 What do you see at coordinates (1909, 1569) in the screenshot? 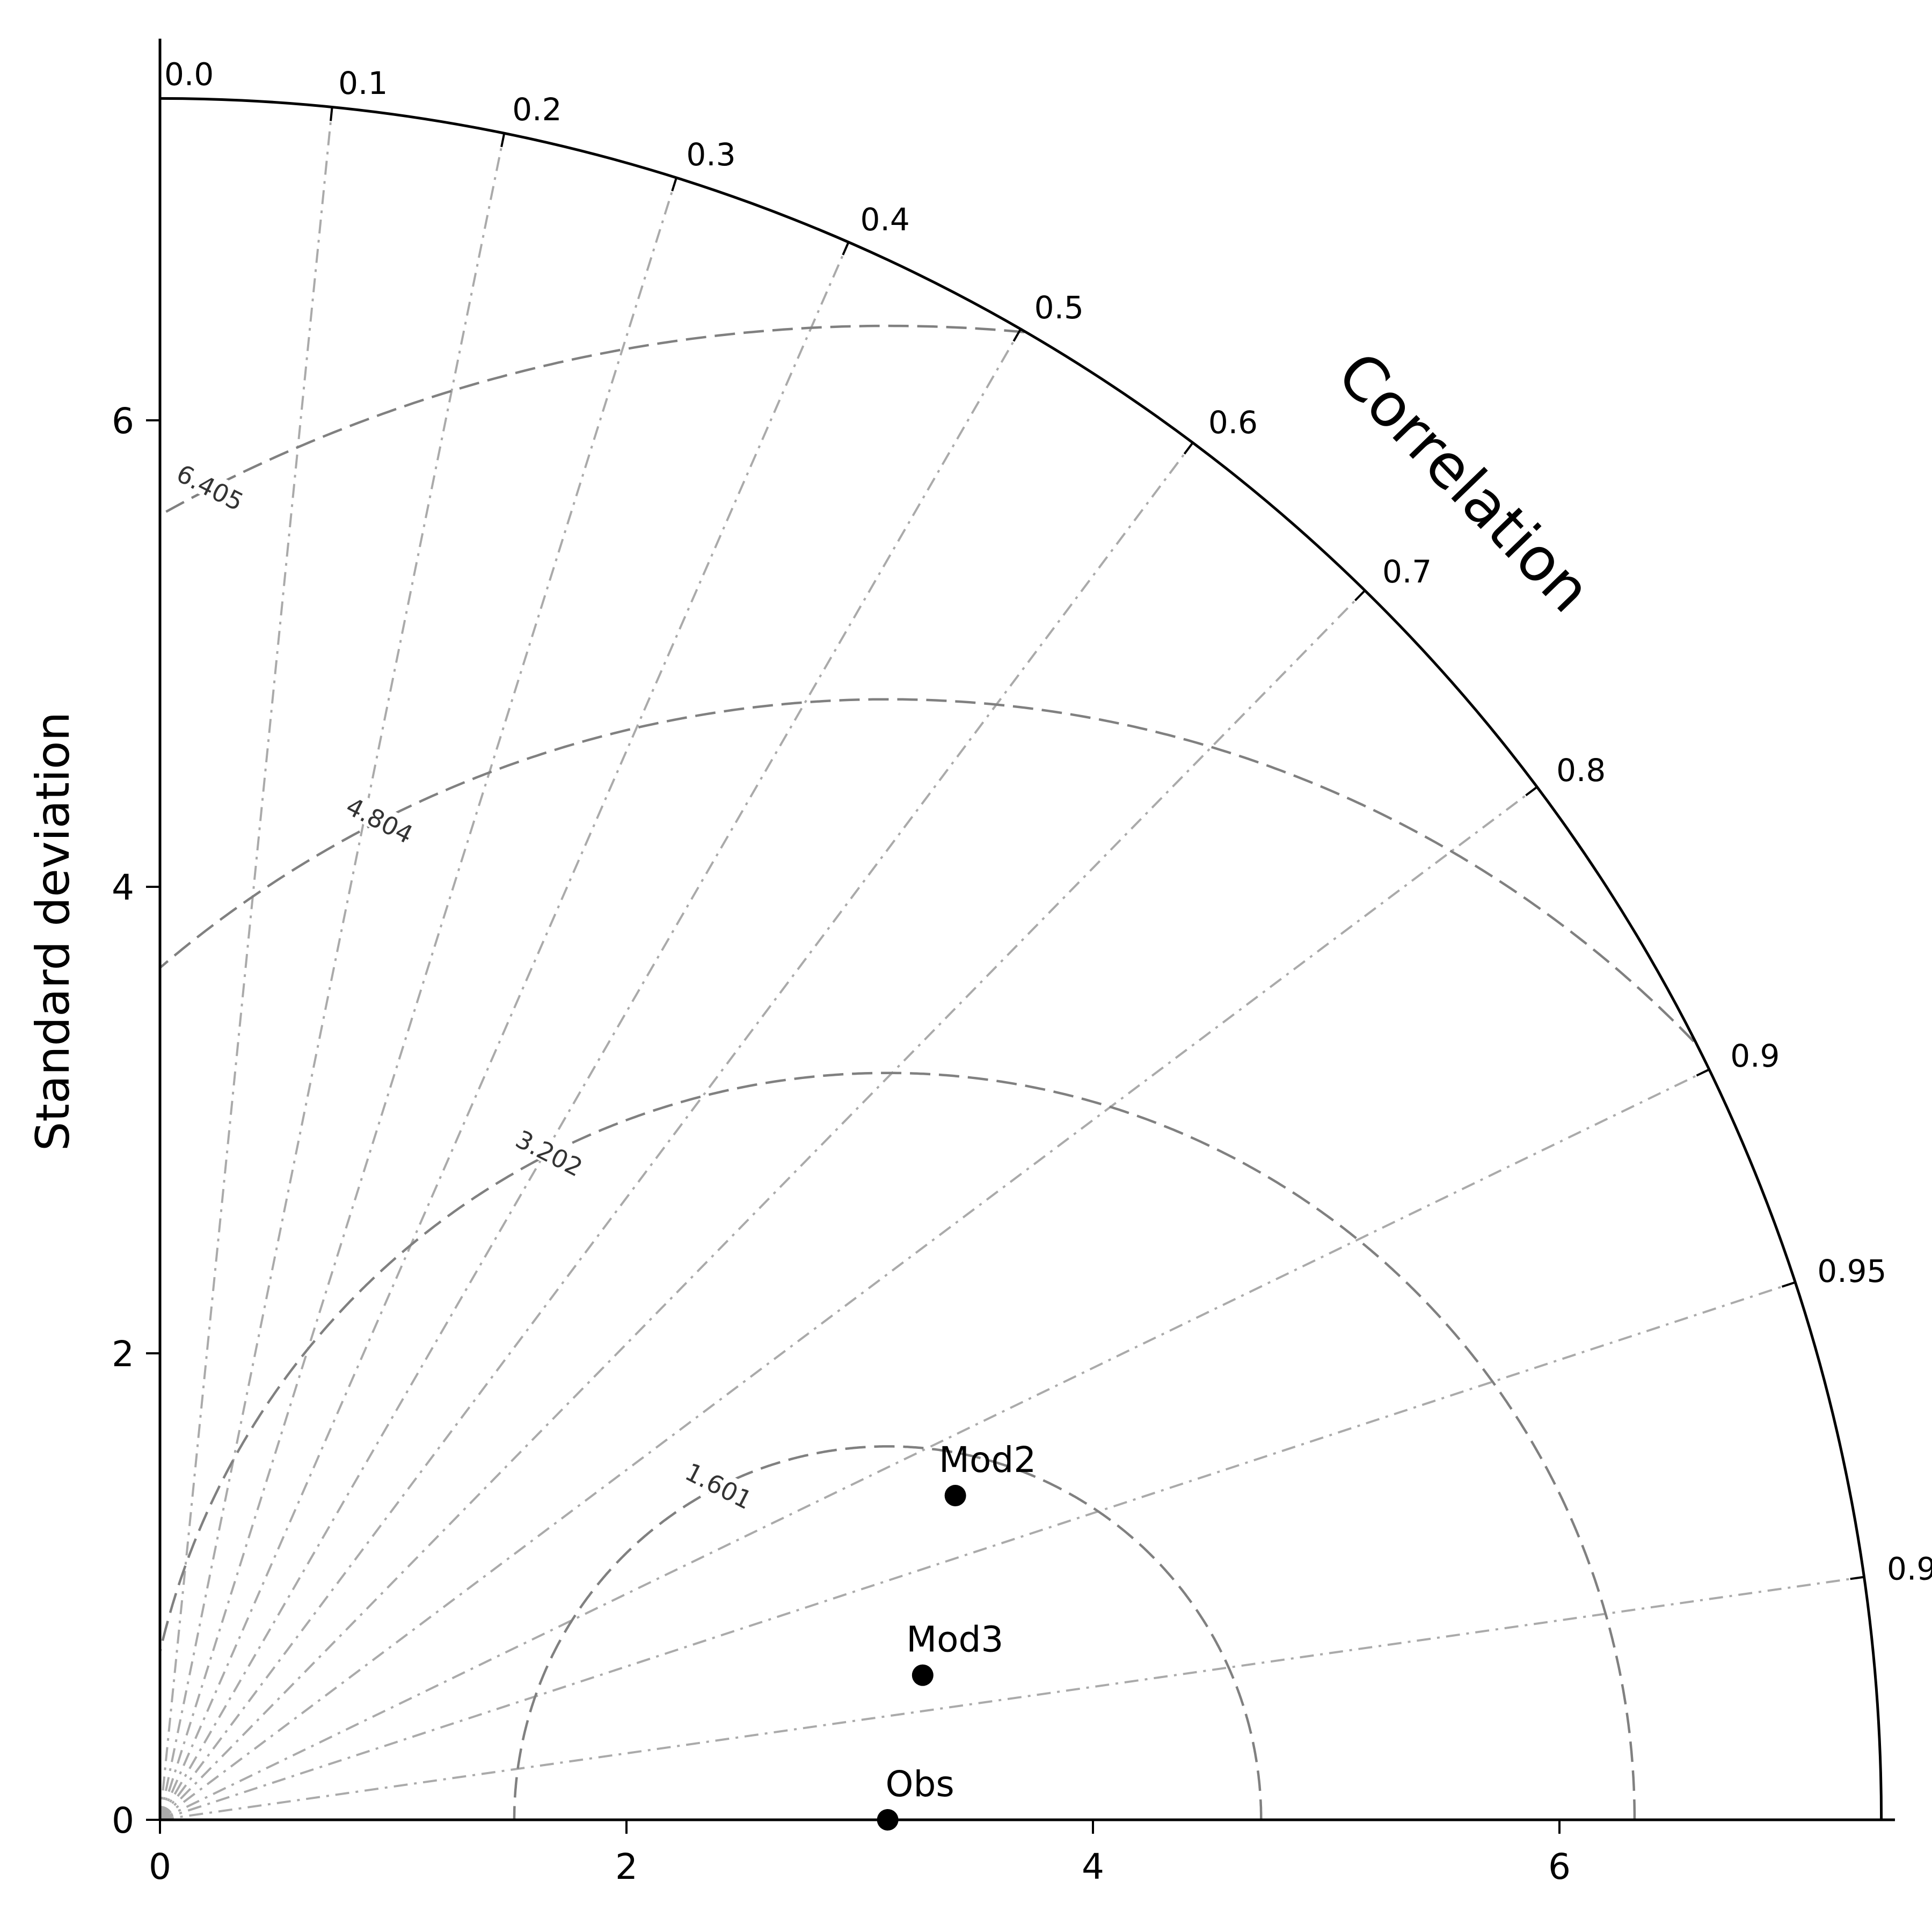
I see `correlation-tick-label: 0.99` at bounding box center [1909, 1569].